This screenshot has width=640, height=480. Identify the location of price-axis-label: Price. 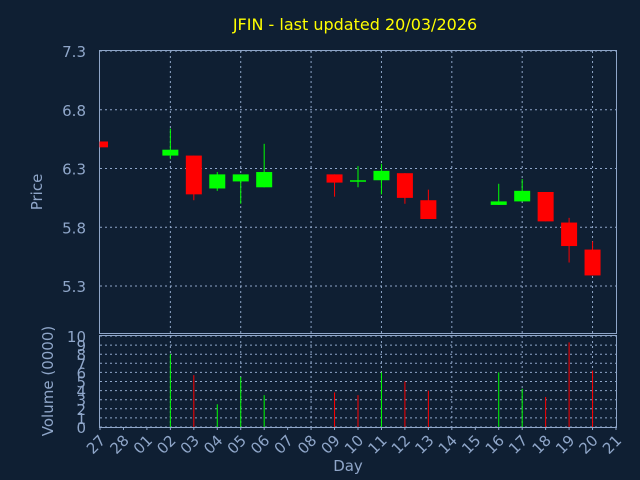
(37, 192).